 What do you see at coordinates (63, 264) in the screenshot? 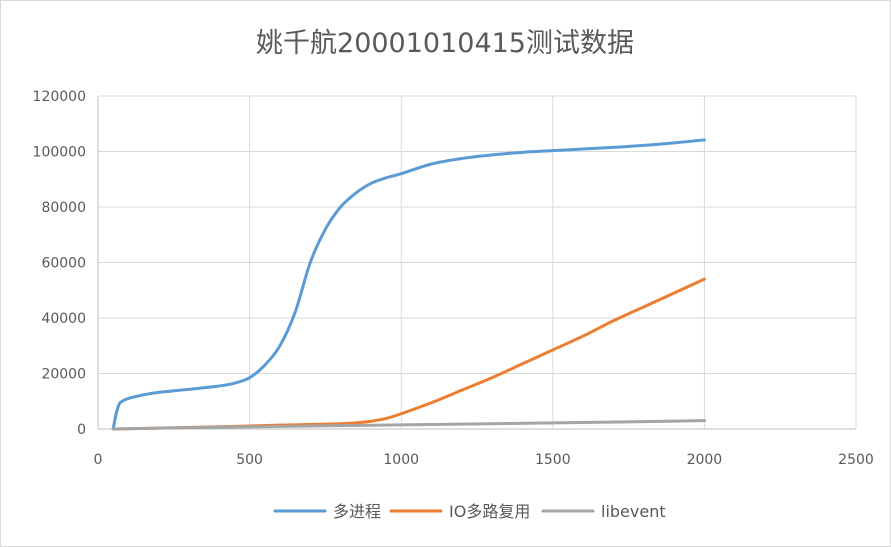
I see `y-tick-label: 60000` at bounding box center [63, 264].